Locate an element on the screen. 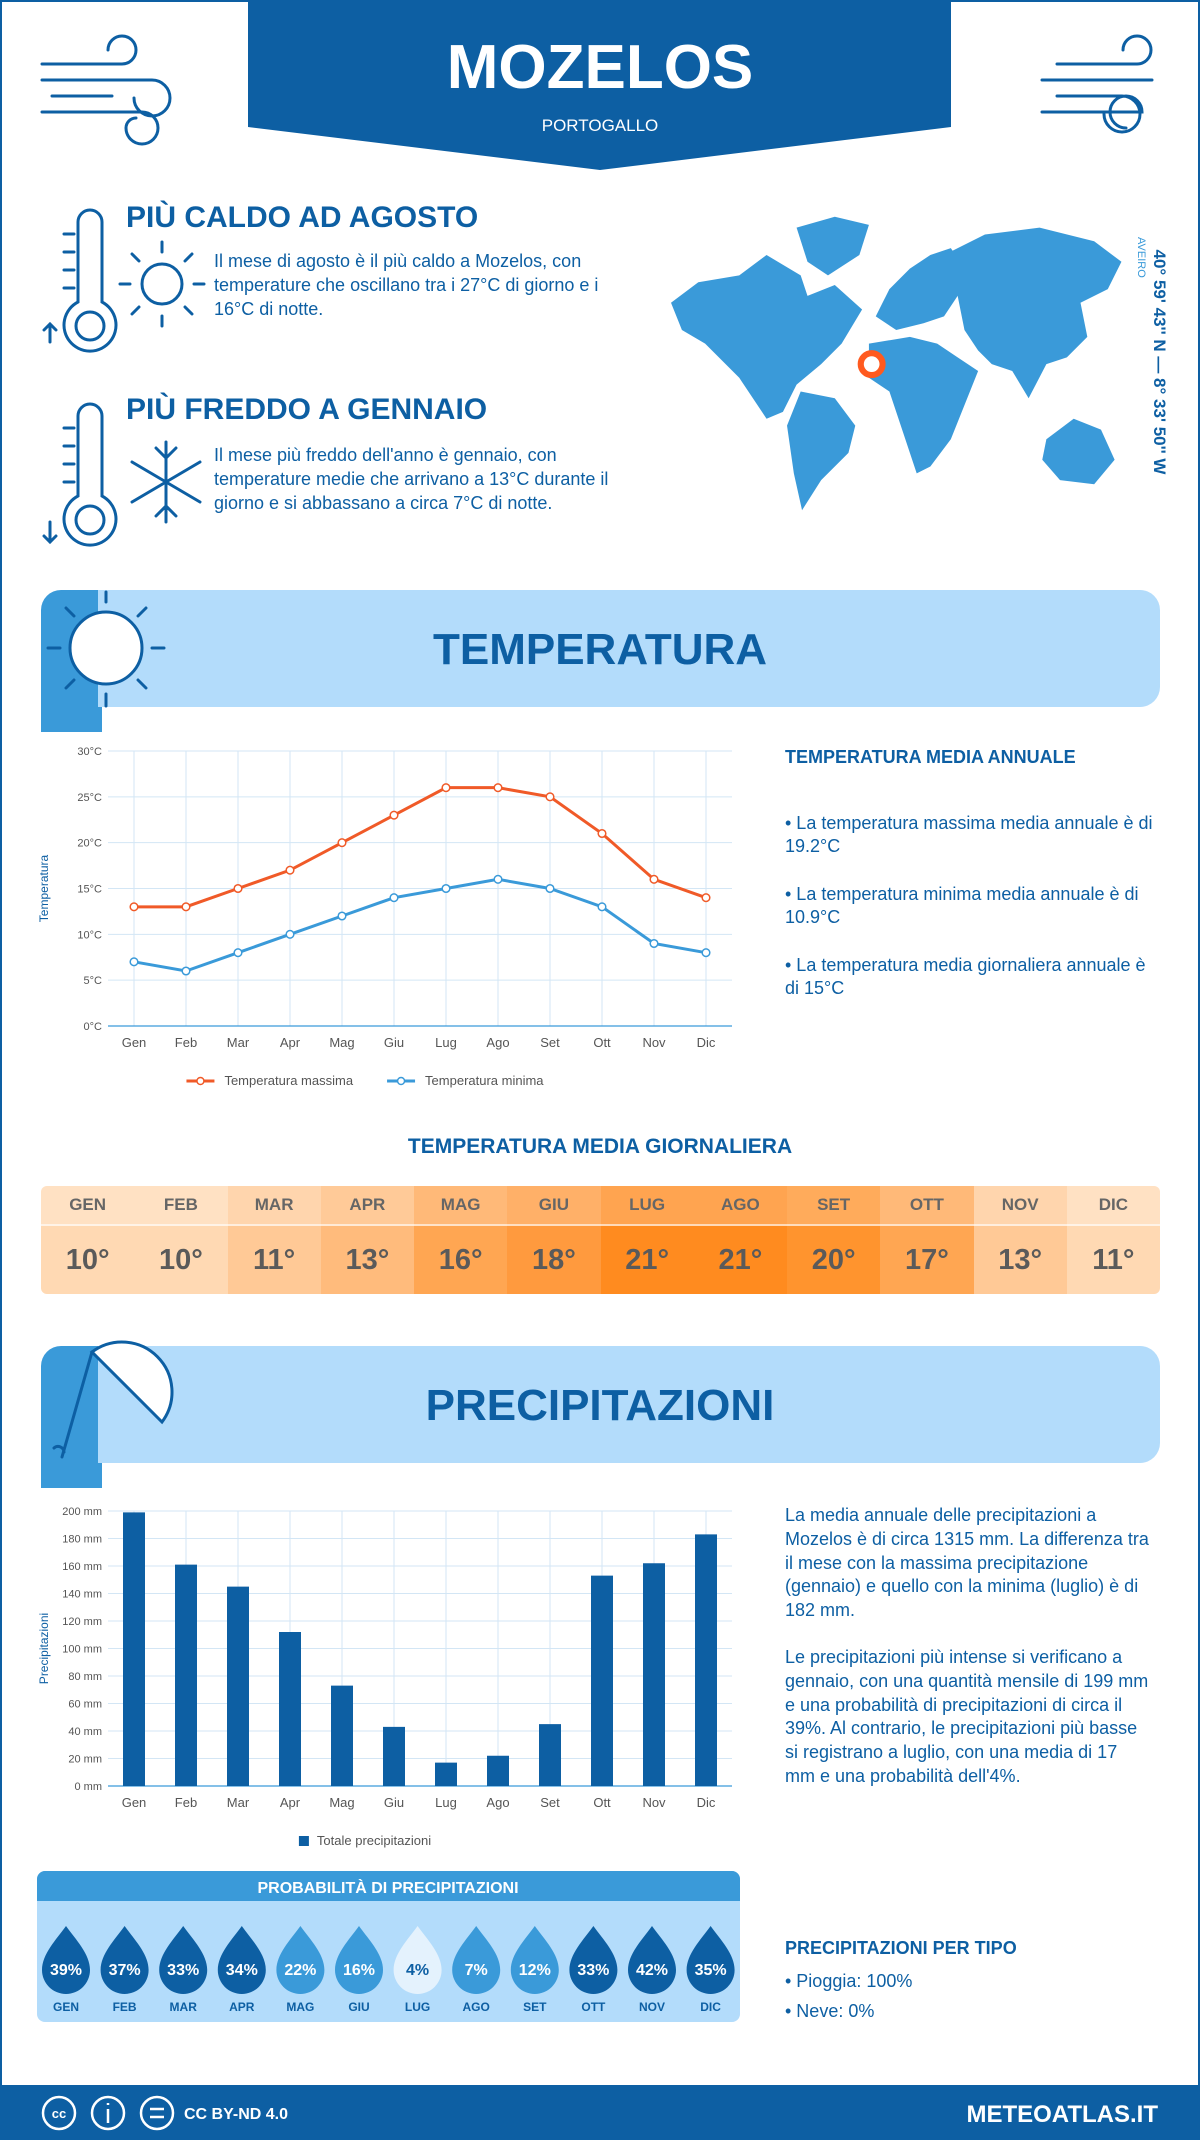 Image resolution: width=1200 pixels, height=2140 pixels. header-banner is located at coordinates (599, 86).